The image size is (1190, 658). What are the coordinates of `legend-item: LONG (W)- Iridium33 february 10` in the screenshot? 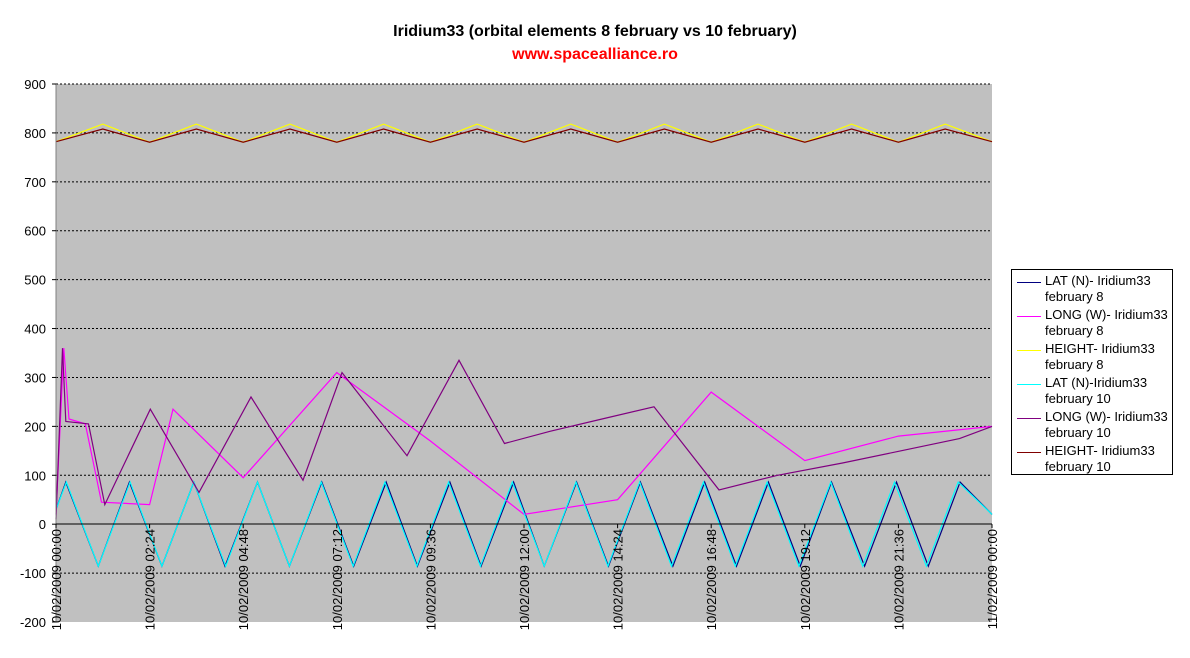 It's located at (1092, 426).